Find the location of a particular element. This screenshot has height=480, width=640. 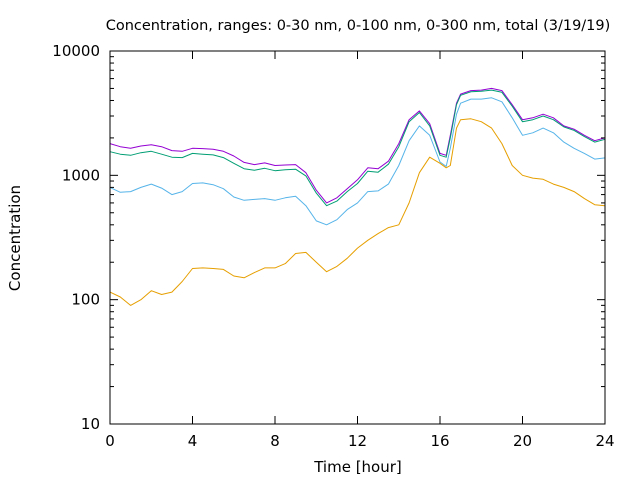

x-tick-label: 16 is located at coordinates (439, 441).